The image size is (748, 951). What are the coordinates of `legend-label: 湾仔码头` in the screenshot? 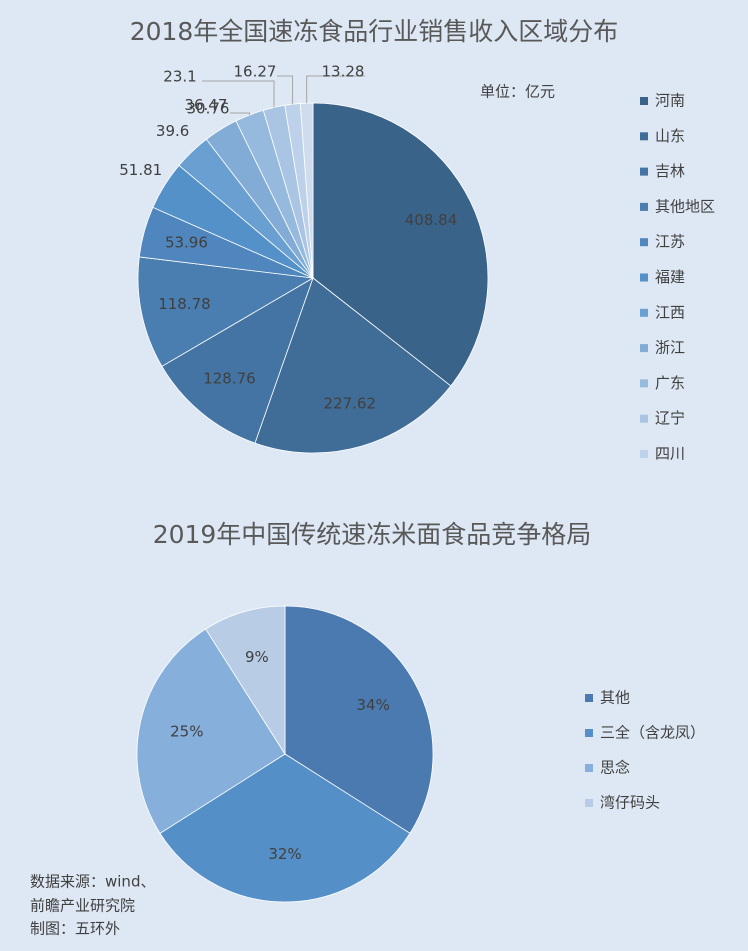 It's located at (630, 803).